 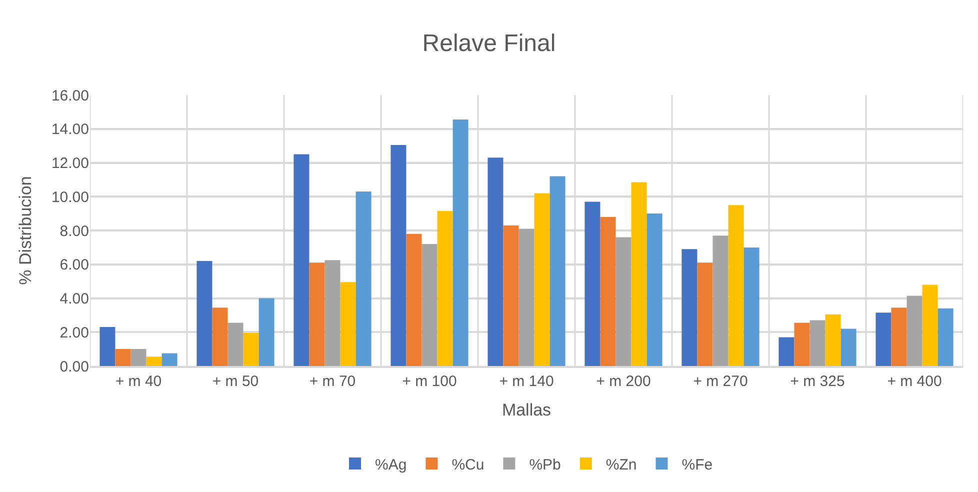 What do you see at coordinates (74, 231) in the screenshot?
I see `y-tick-label: 8.00` at bounding box center [74, 231].